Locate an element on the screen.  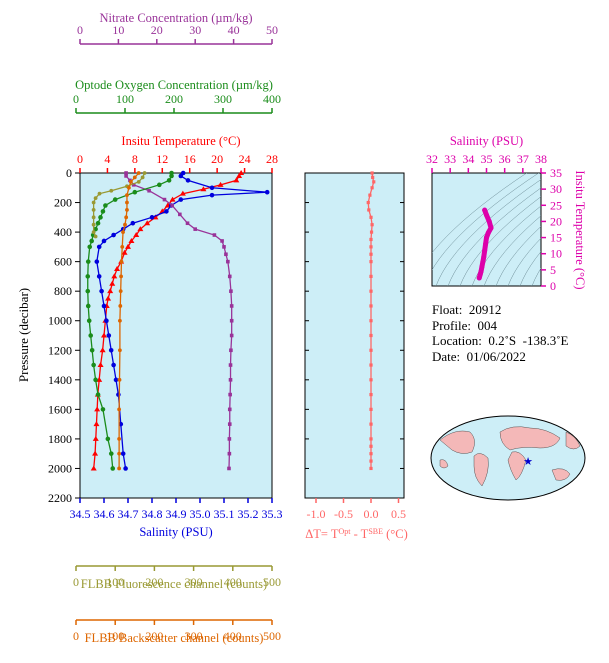
temperature-axis-label: Insitu Temperature (°C) is located at coordinates (180, 141).